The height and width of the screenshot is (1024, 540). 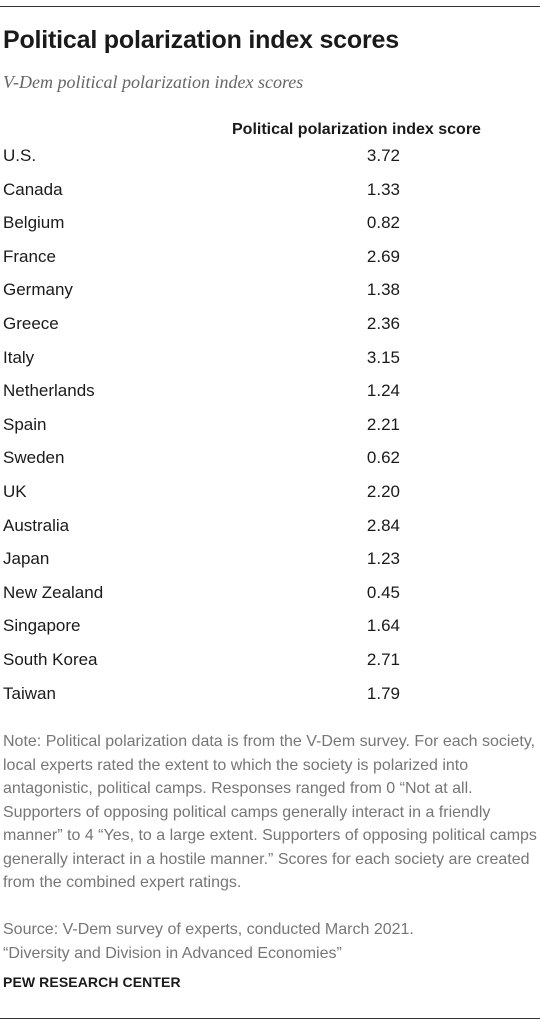 What do you see at coordinates (383, 626) in the screenshot?
I see `score-value: 1.64` at bounding box center [383, 626].